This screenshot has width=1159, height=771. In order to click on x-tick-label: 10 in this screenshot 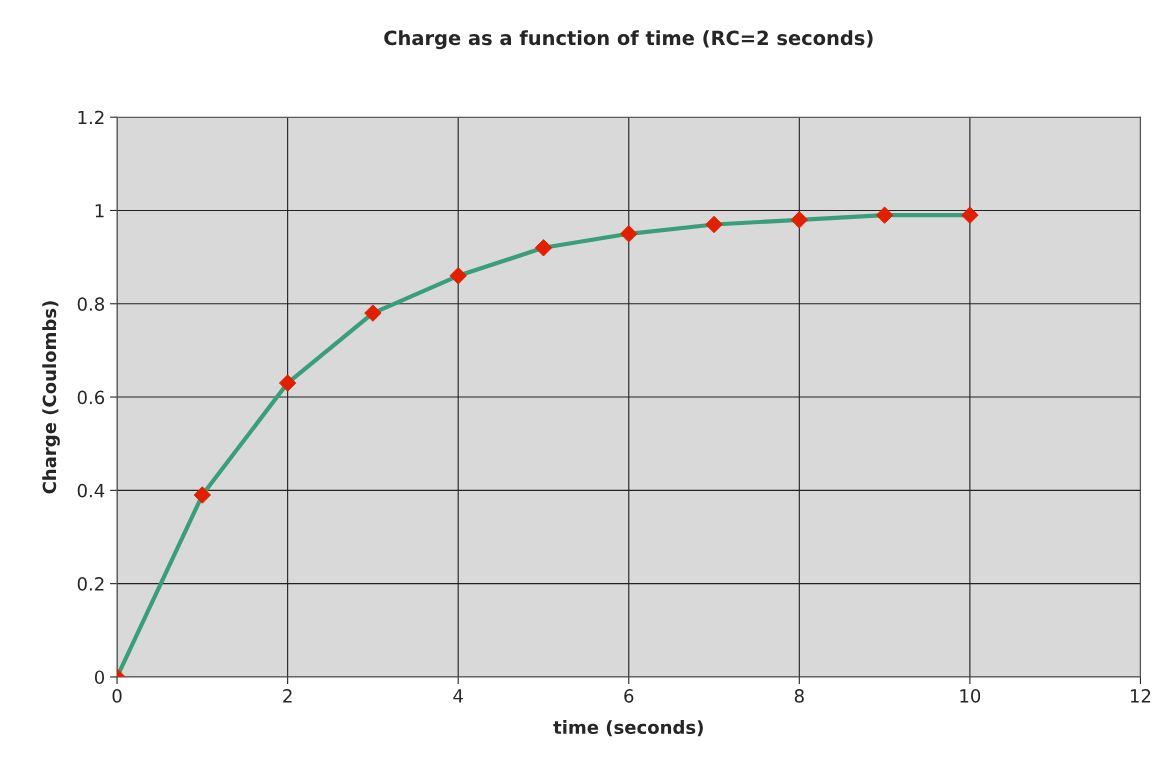, I will do `click(970, 696)`.